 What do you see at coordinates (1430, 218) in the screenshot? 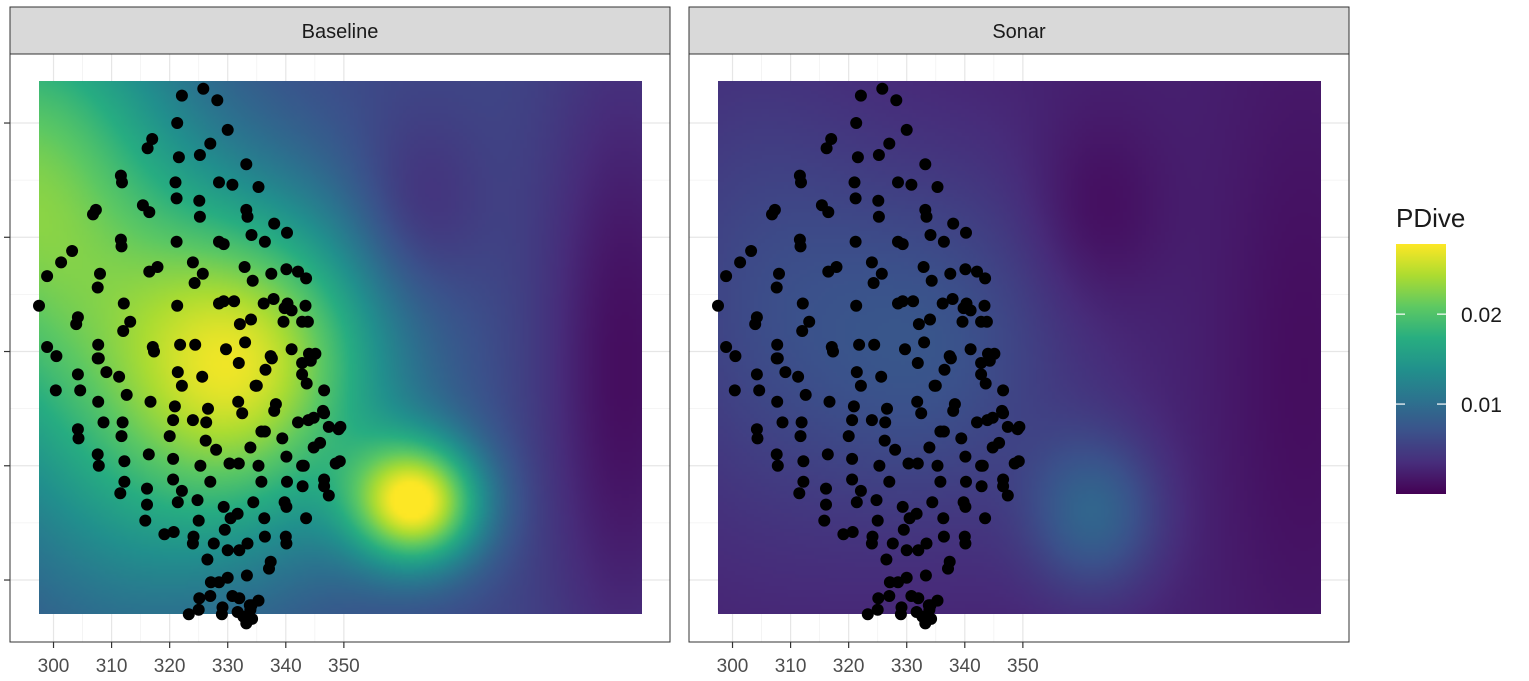
I see `legend-title: PDive` at bounding box center [1430, 218].